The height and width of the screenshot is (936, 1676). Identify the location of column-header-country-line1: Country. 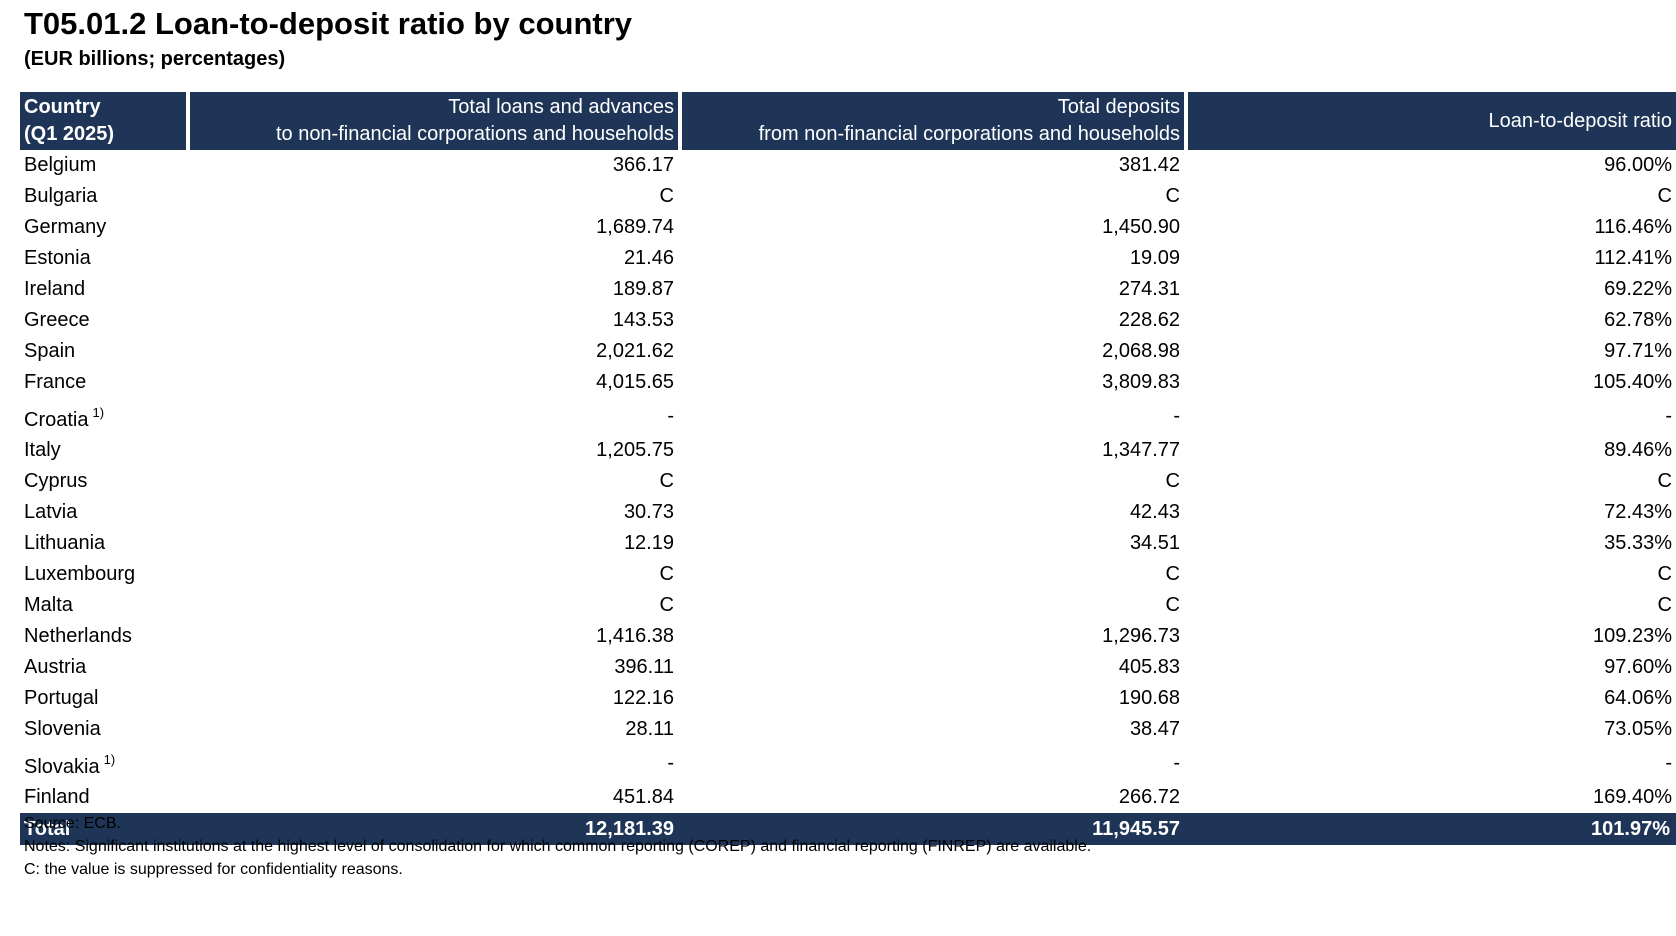
(62, 107).